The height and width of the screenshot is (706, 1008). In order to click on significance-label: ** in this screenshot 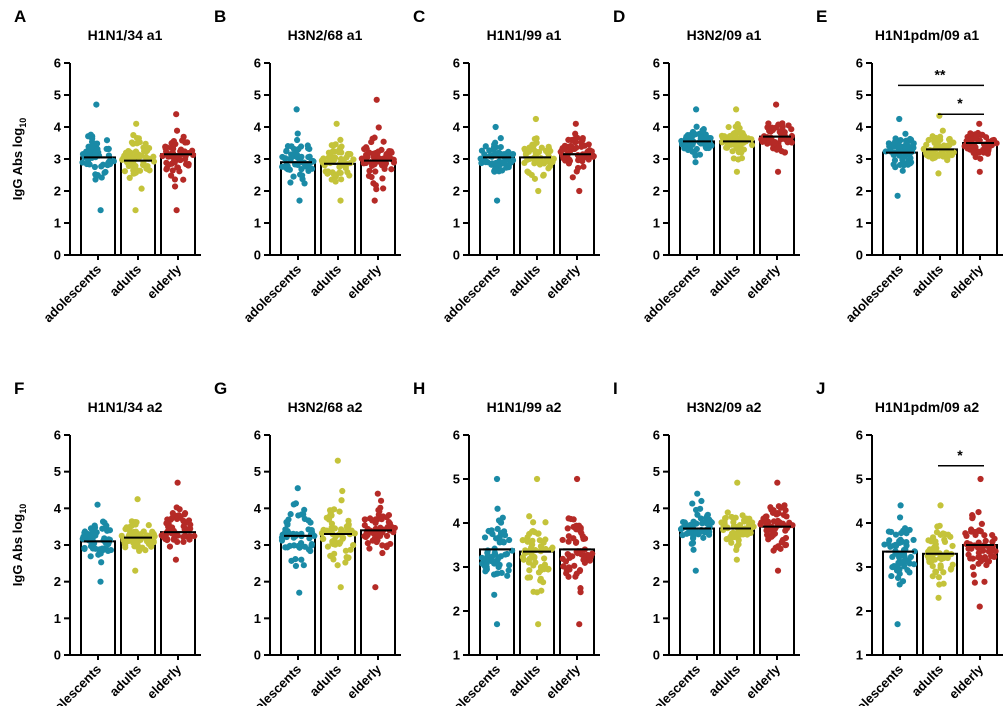, I will do `click(940, 74)`.